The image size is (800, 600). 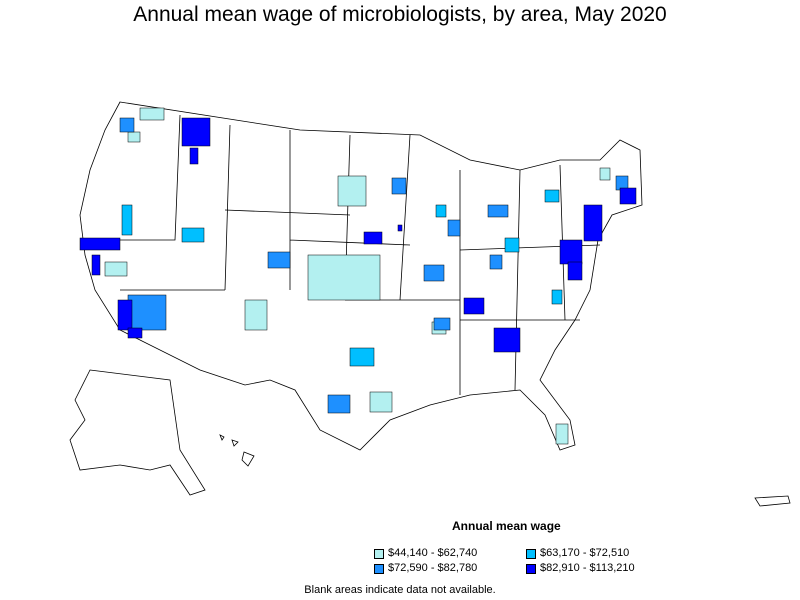 What do you see at coordinates (506, 526) in the screenshot?
I see `legend-title: Annual mean wage` at bounding box center [506, 526].